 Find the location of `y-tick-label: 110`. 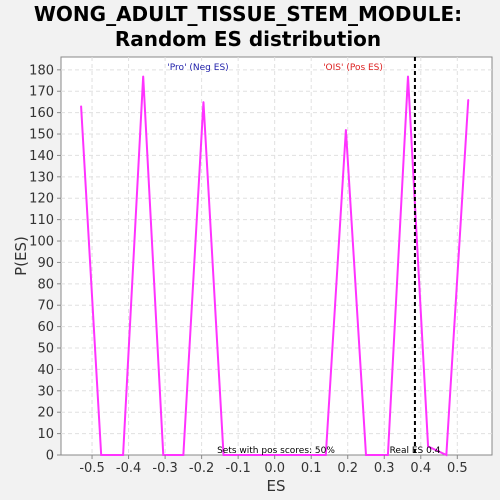

y-tick-label: 110 is located at coordinates (41, 220).